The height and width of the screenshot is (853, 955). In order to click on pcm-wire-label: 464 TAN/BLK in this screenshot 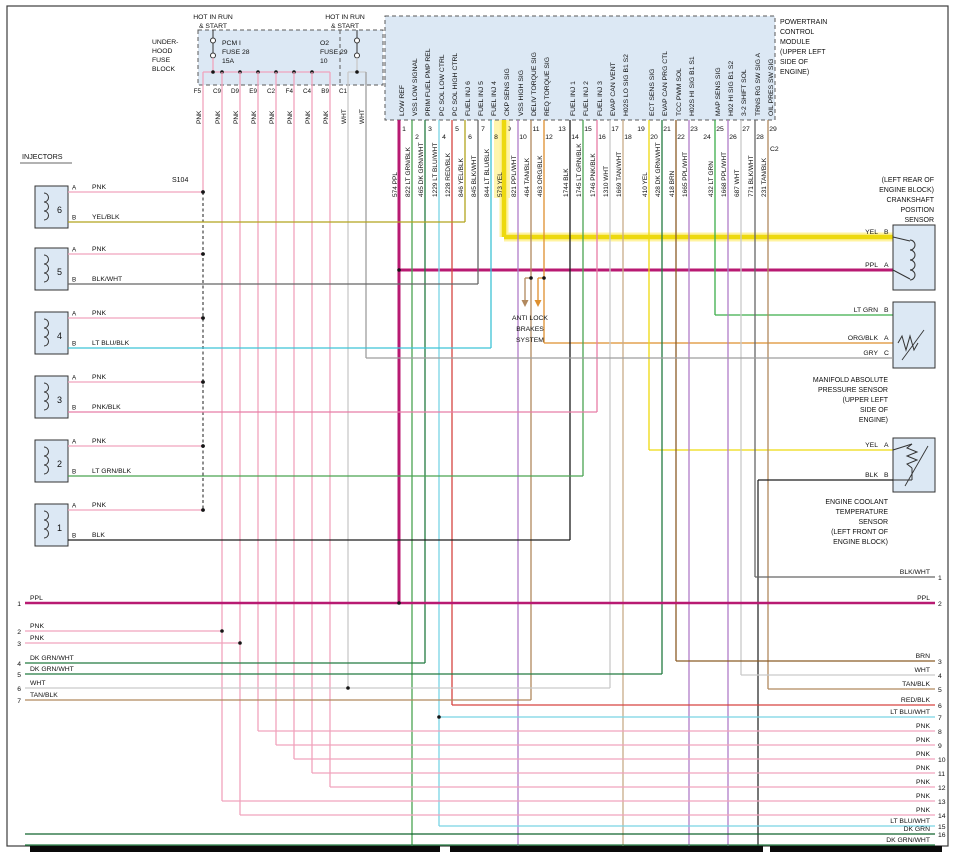, I will do `click(527, 177)`.